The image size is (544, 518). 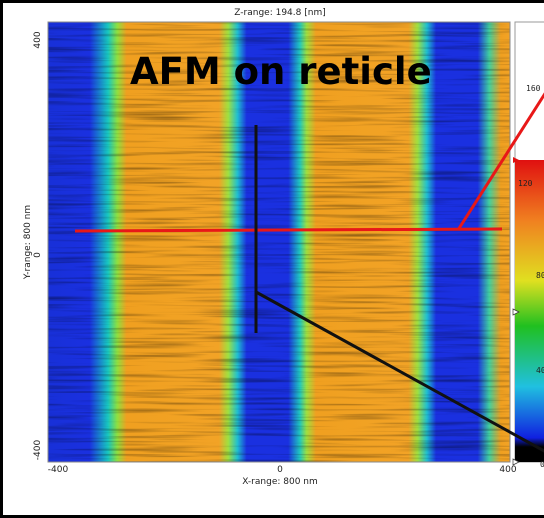 I want to click on y-axis-label: Y-range: 800 nm, so click(x=28, y=242).